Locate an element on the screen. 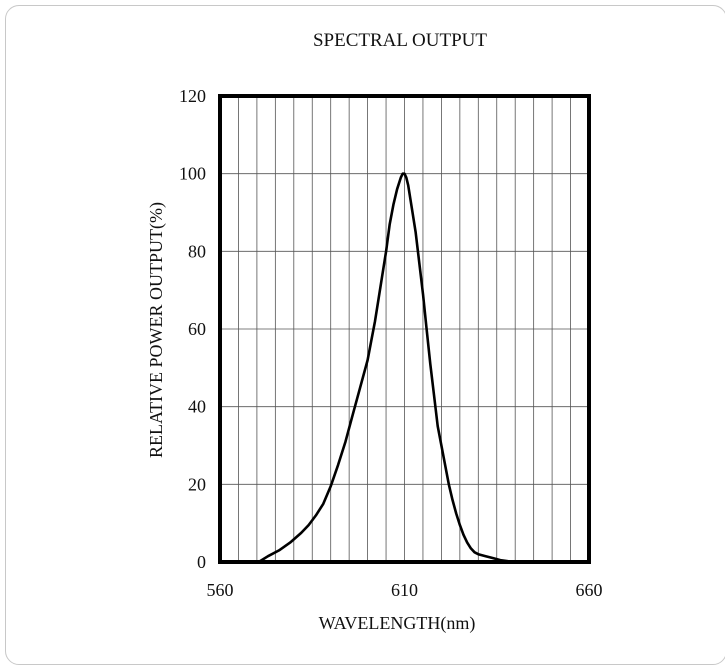  y-tick-label: 0 is located at coordinates (201, 562).